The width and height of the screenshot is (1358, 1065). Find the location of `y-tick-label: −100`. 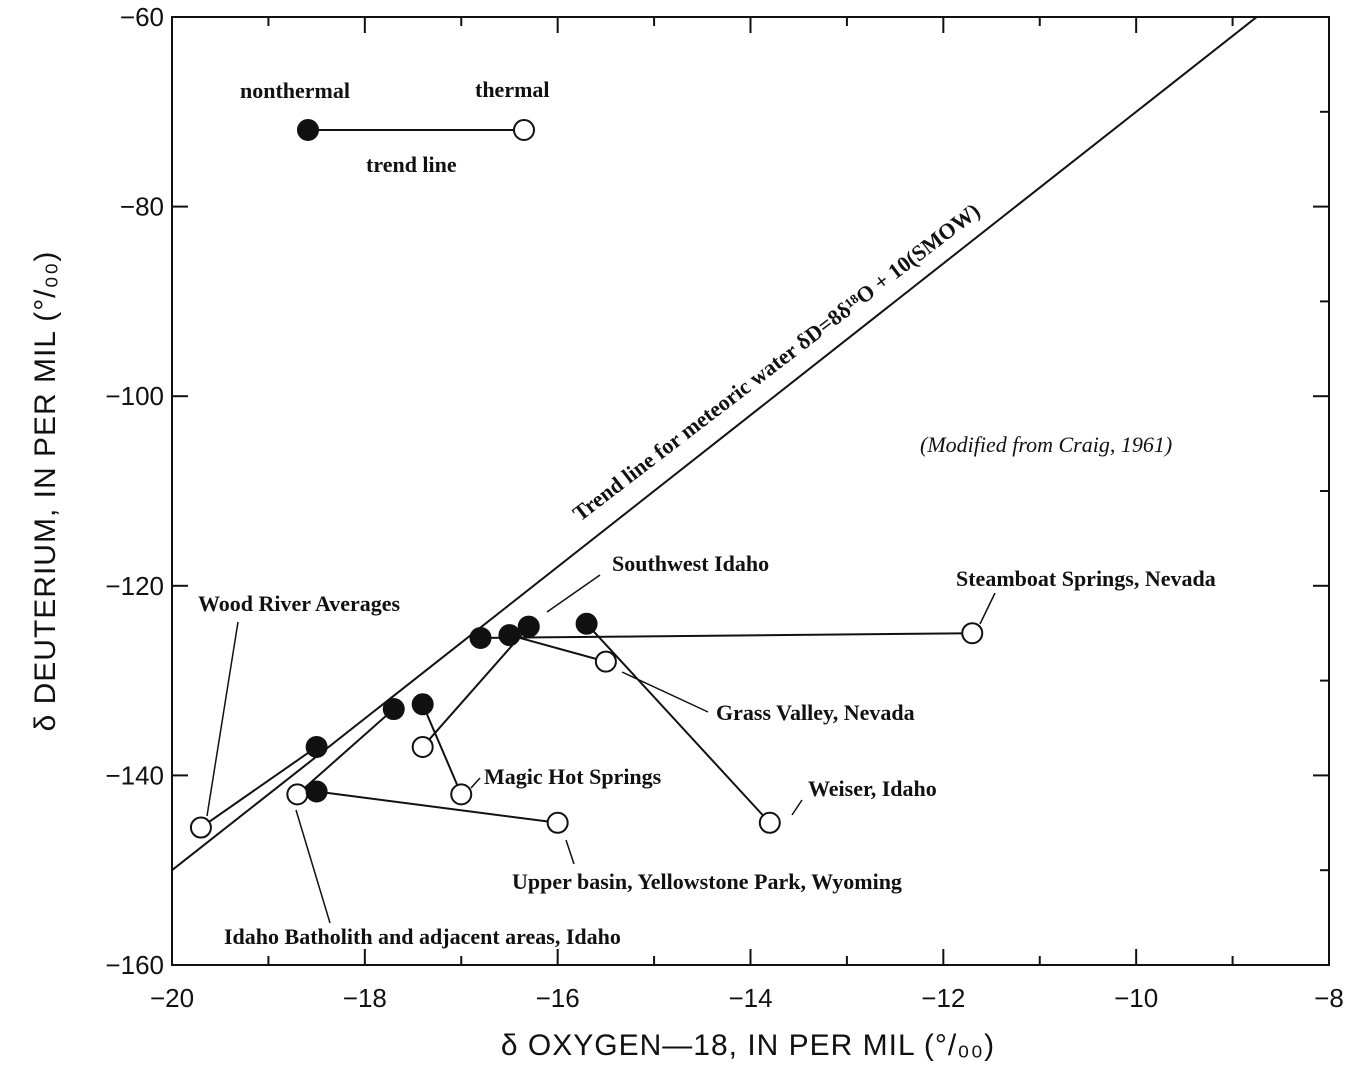

y-tick-label: −100 is located at coordinates (134, 396).